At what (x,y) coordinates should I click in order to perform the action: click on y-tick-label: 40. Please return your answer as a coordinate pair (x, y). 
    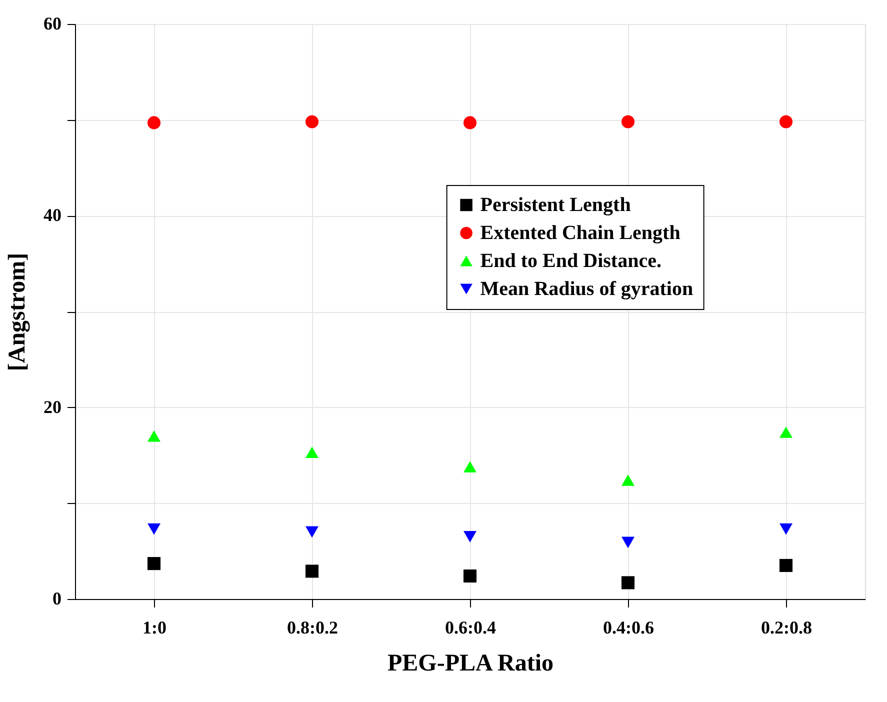
    Looking at the image, I should click on (53, 215).